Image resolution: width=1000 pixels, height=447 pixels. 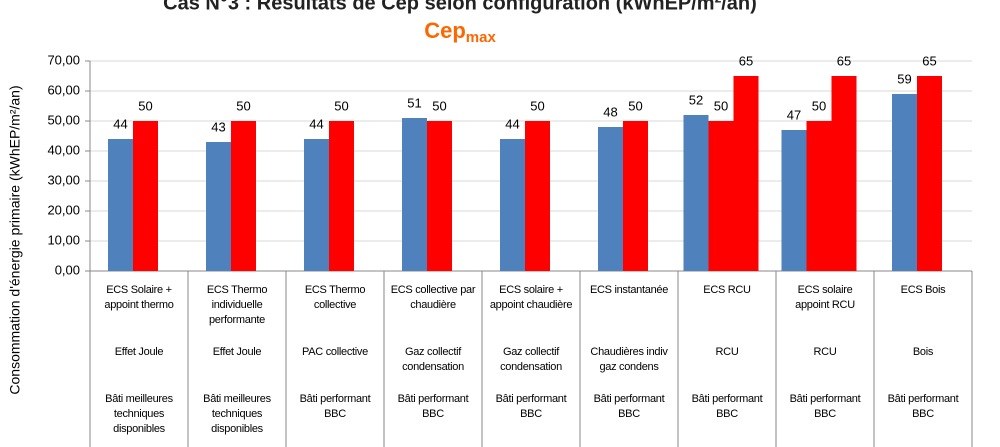 I want to click on category-label: ECS solaire + appoint chaudière, so click(x=531, y=297).